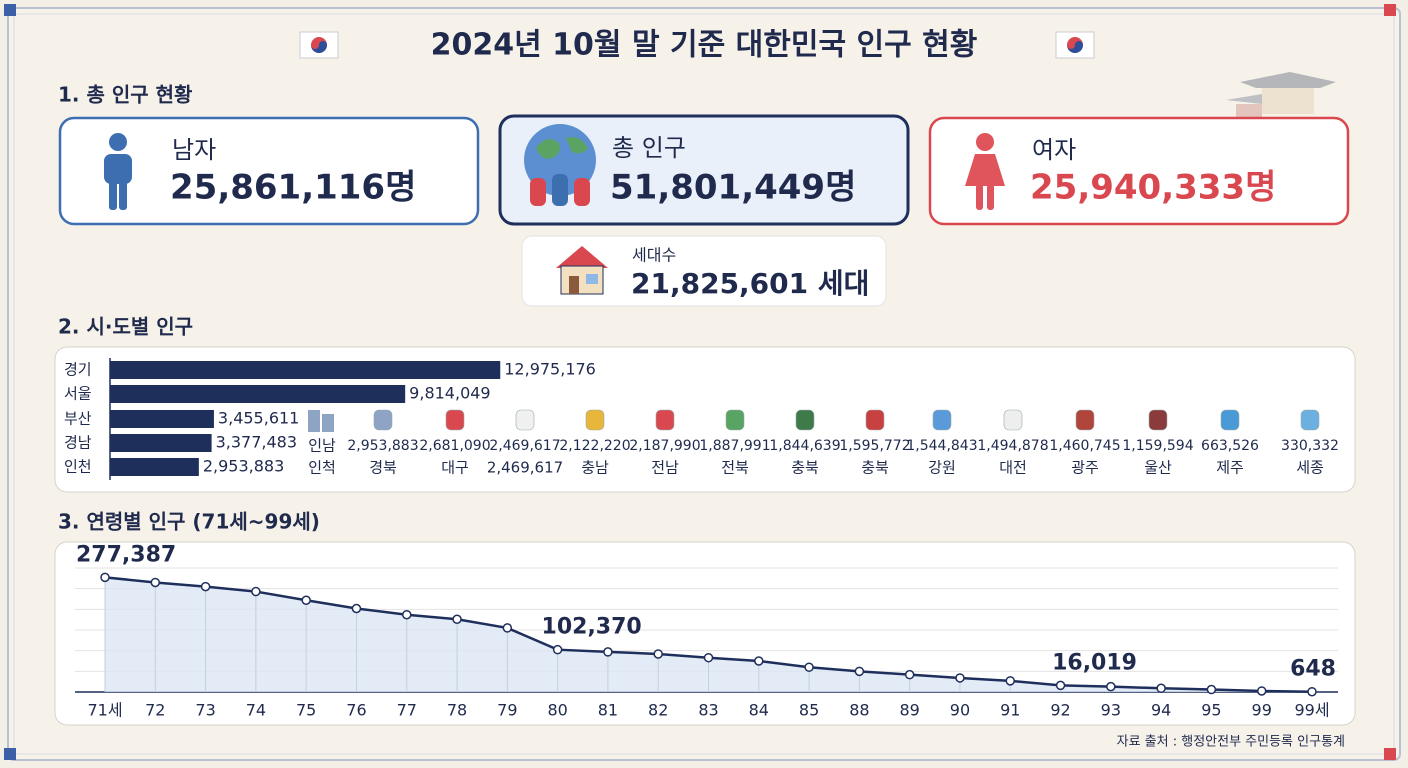 Image resolution: width=1408 pixels, height=768 pixels. What do you see at coordinates (665, 468) in the screenshot?
I see `region-label: 전남` at bounding box center [665, 468].